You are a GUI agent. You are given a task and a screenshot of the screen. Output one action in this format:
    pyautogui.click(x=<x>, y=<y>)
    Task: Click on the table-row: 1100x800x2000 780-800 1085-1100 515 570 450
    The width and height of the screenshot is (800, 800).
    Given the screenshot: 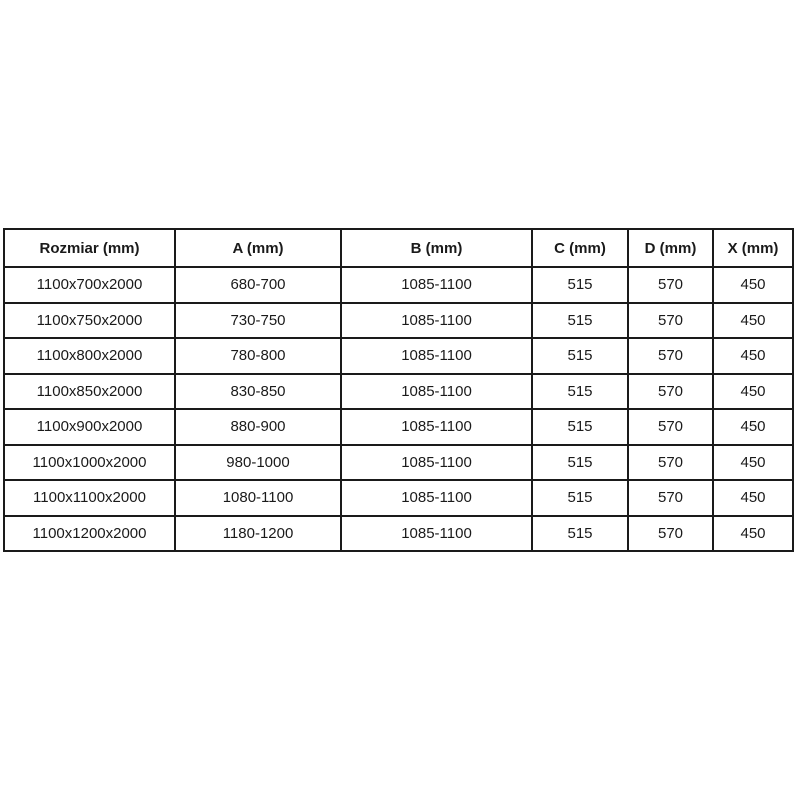 What is the action you would take?
    pyautogui.click(x=398, y=356)
    